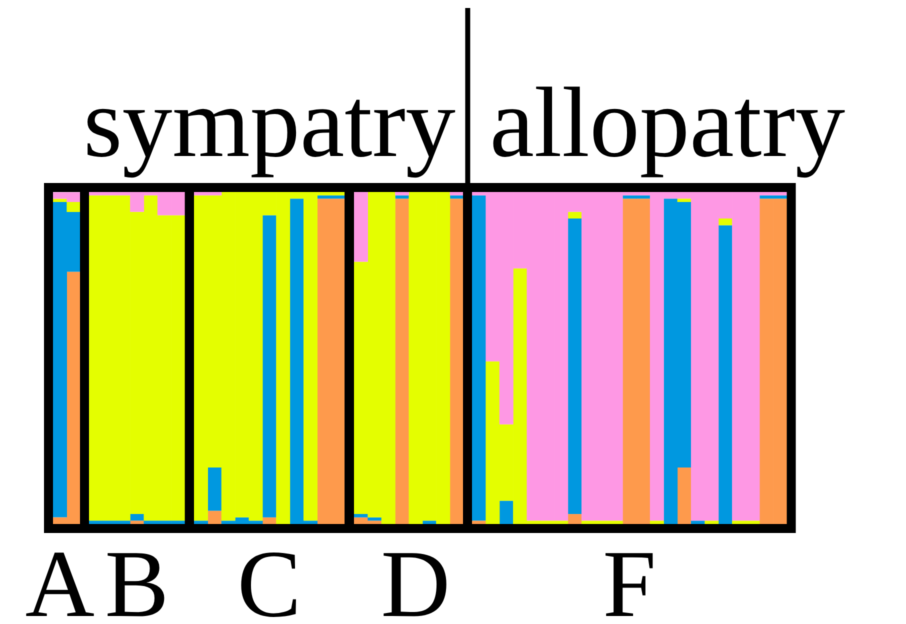  I want to click on x-tick-label: A, so click(59, 577).